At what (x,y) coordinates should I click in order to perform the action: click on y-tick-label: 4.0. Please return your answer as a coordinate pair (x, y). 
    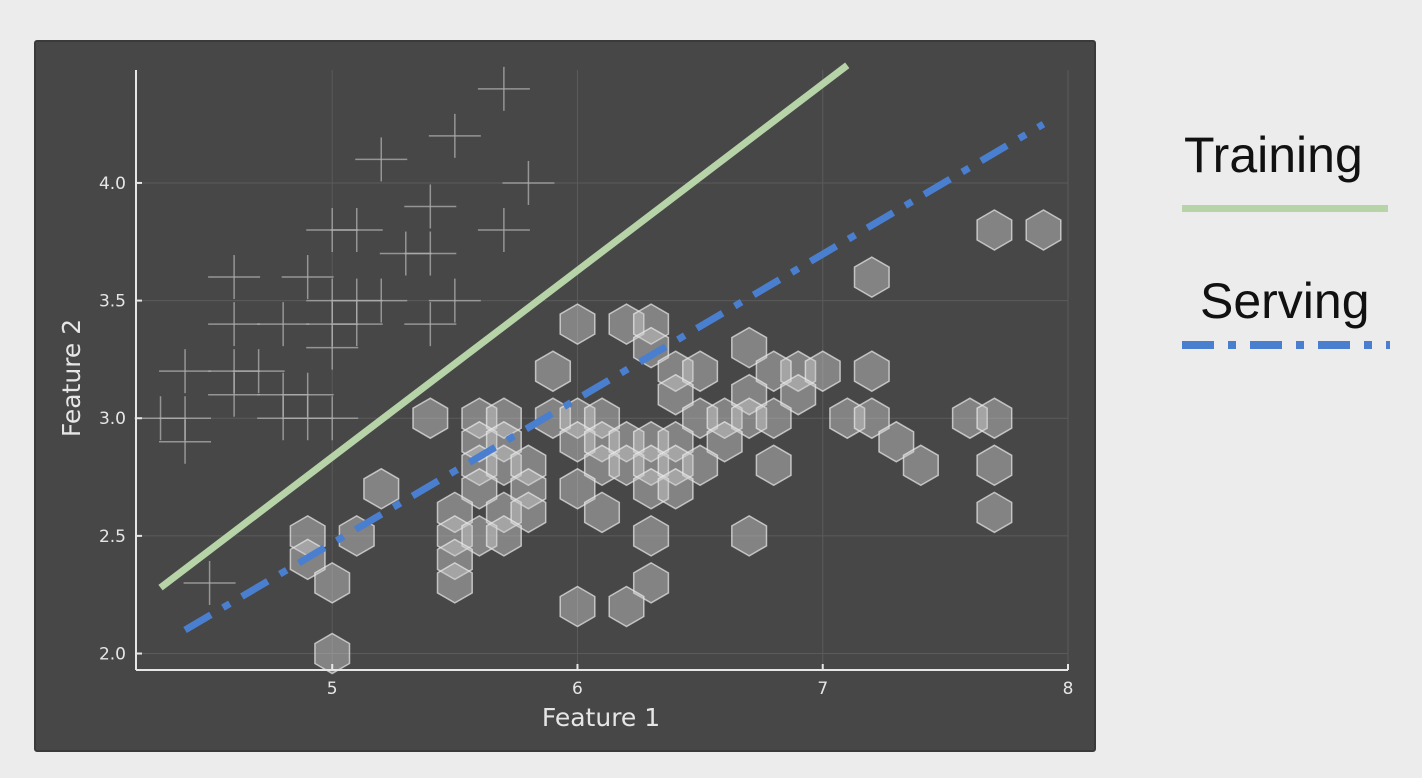
    Looking at the image, I should click on (112, 184).